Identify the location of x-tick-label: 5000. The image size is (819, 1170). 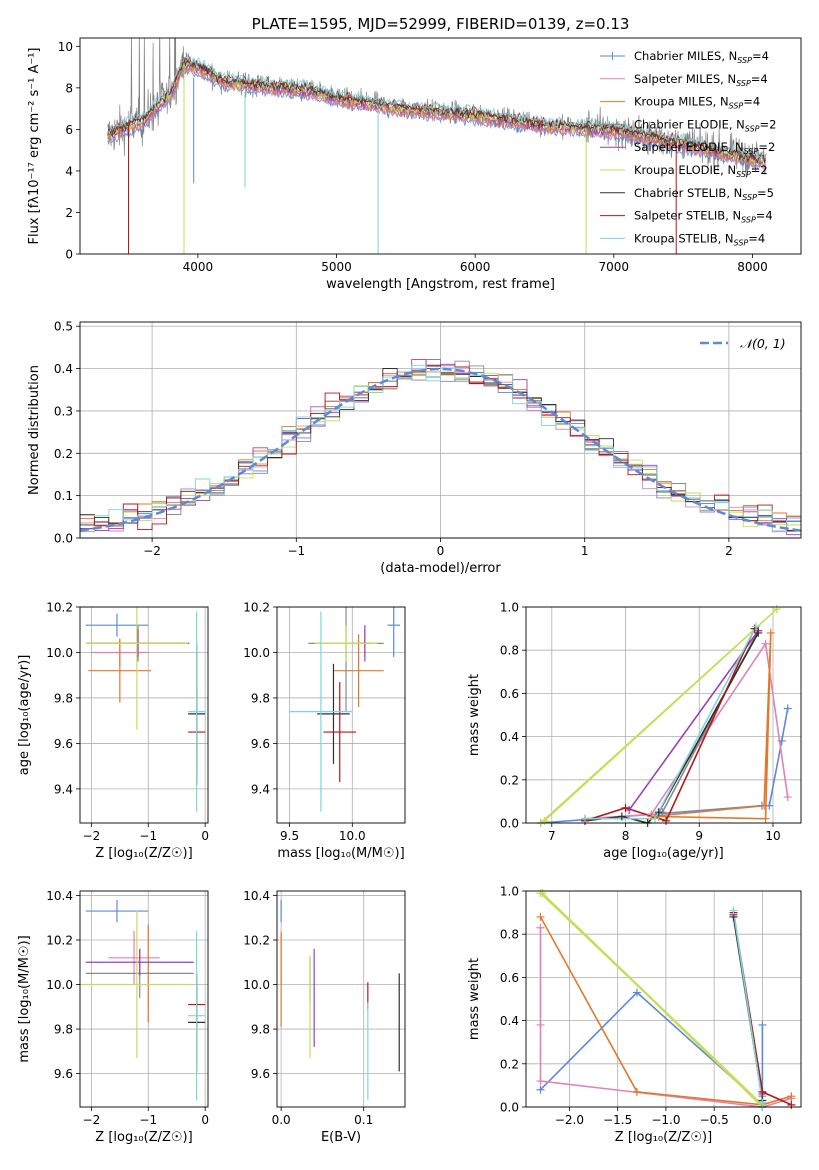
(336, 267).